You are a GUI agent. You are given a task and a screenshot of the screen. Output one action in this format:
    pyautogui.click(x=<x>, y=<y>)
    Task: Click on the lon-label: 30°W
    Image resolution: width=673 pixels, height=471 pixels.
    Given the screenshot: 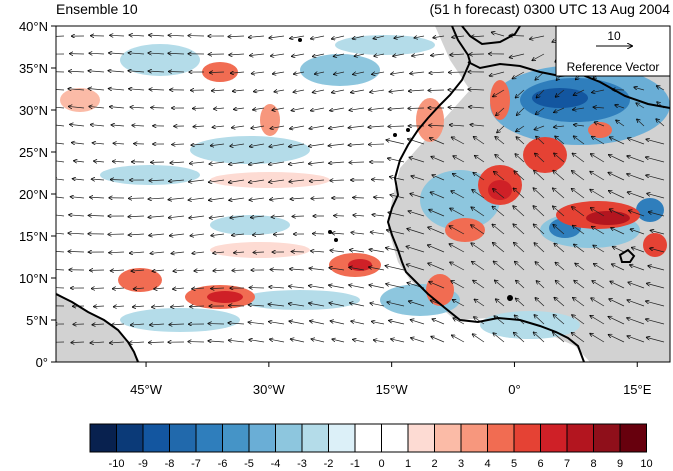 What is the action you would take?
    pyautogui.click(x=269, y=389)
    